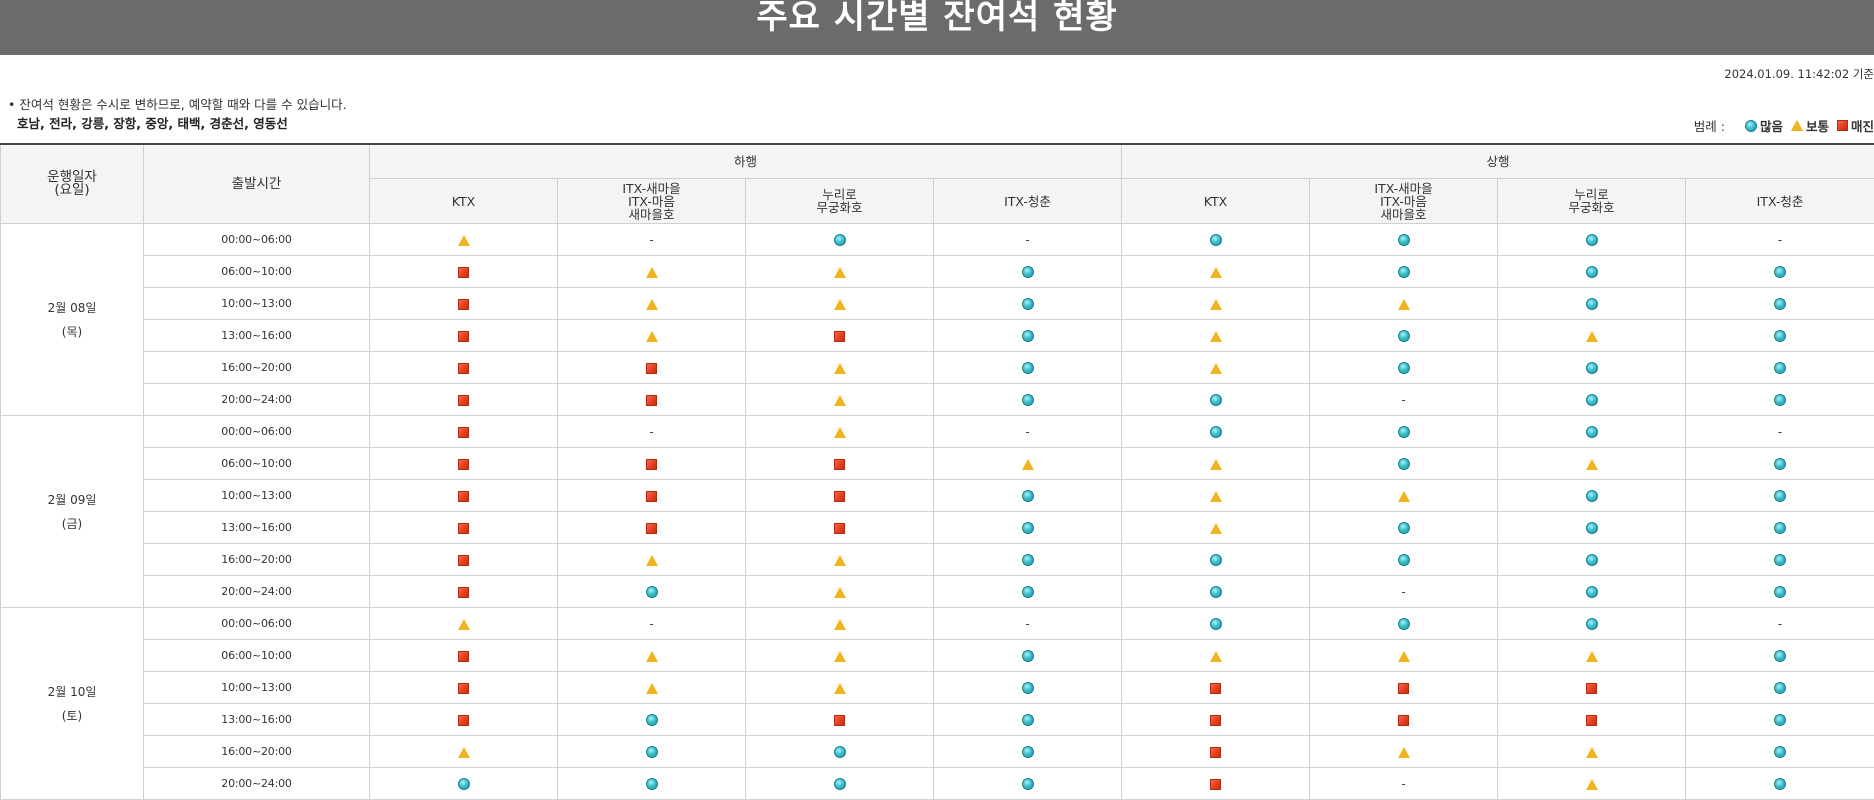 Image resolution: width=1874 pixels, height=800 pixels. What do you see at coordinates (937, 752) in the screenshot?
I see `table-row: 16:00~20:00` at bounding box center [937, 752].